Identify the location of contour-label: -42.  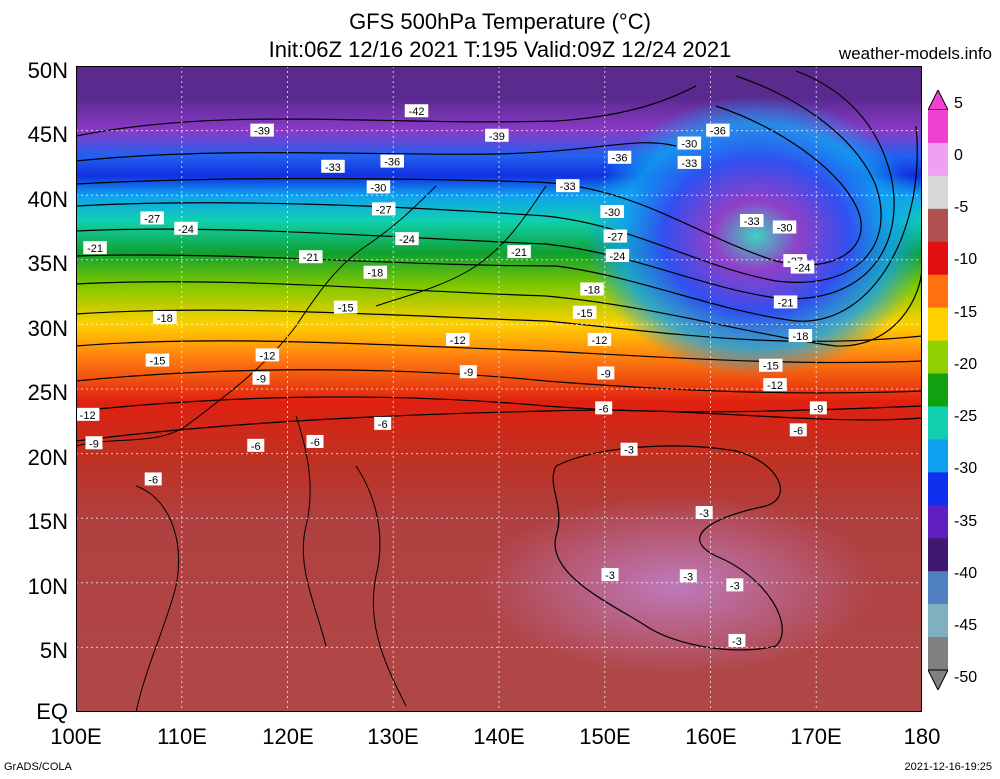
(416, 111).